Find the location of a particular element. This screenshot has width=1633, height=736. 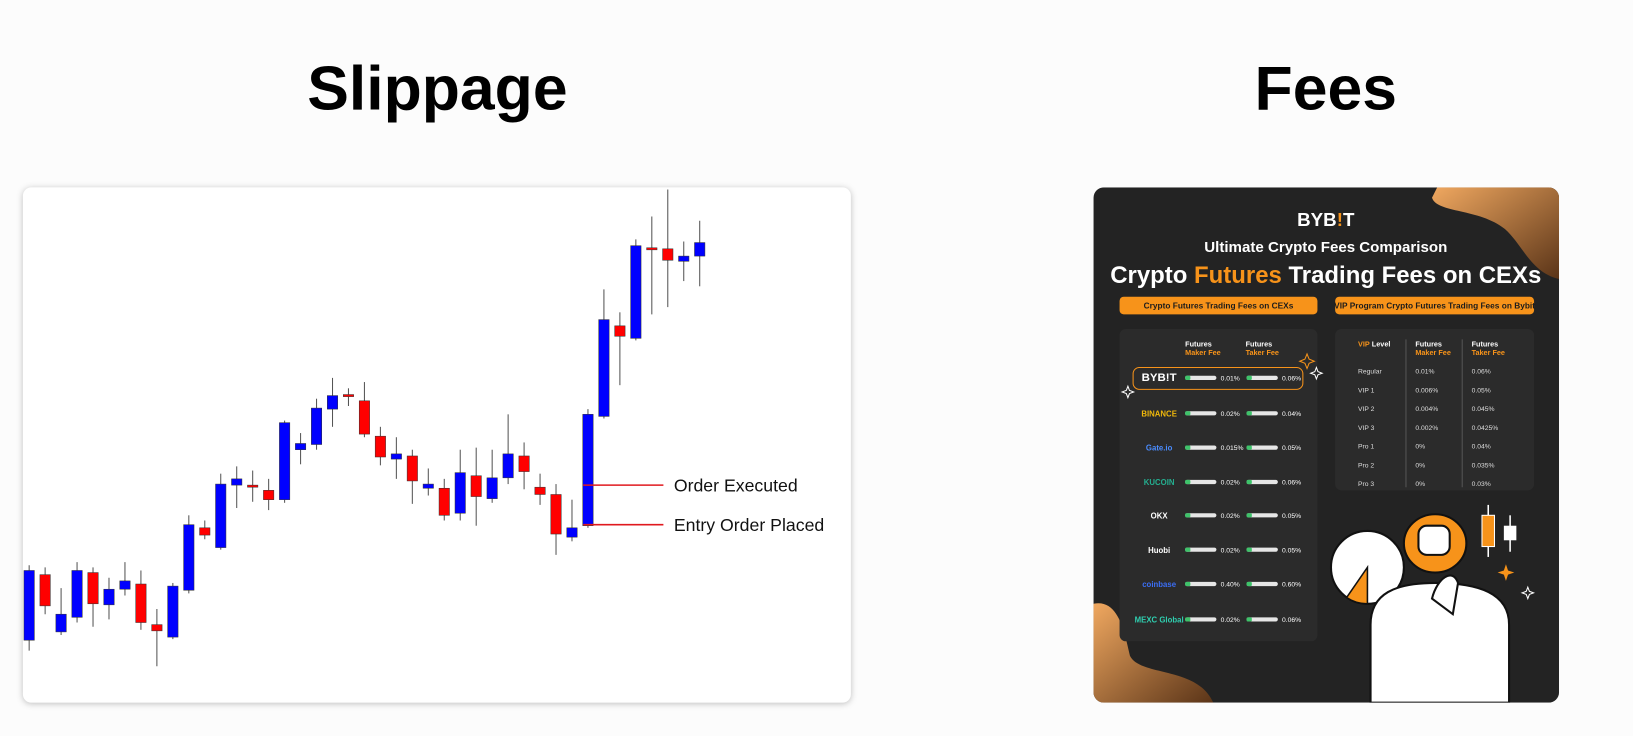

vip-cell: 0.002% is located at coordinates (1426, 428).